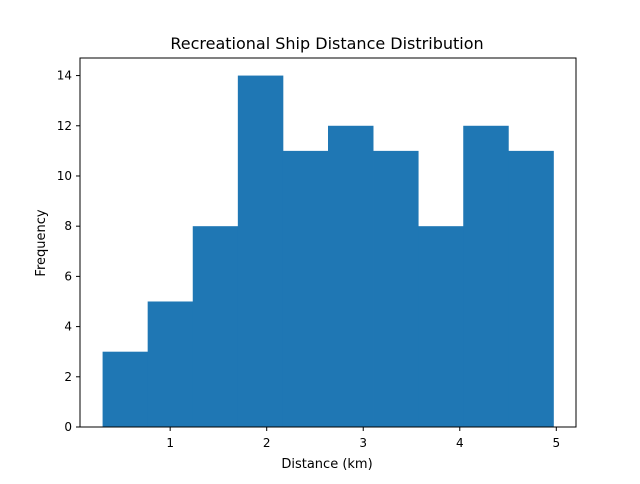 The width and height of the screenshot is (640, 484). Describe the element at coordinates (326, 464) in the screenshot. I see `x-axis-label: Distance (km)` at that location.